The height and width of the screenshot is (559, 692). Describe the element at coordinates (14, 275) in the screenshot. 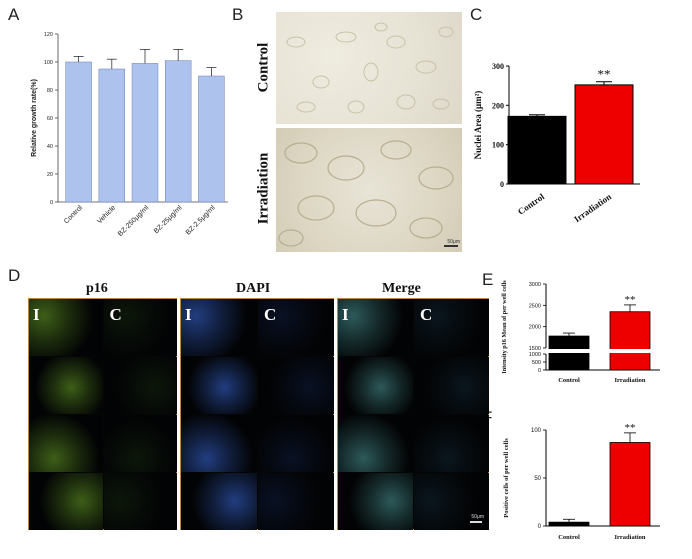

I see `panel-letter-d: D` at that location.